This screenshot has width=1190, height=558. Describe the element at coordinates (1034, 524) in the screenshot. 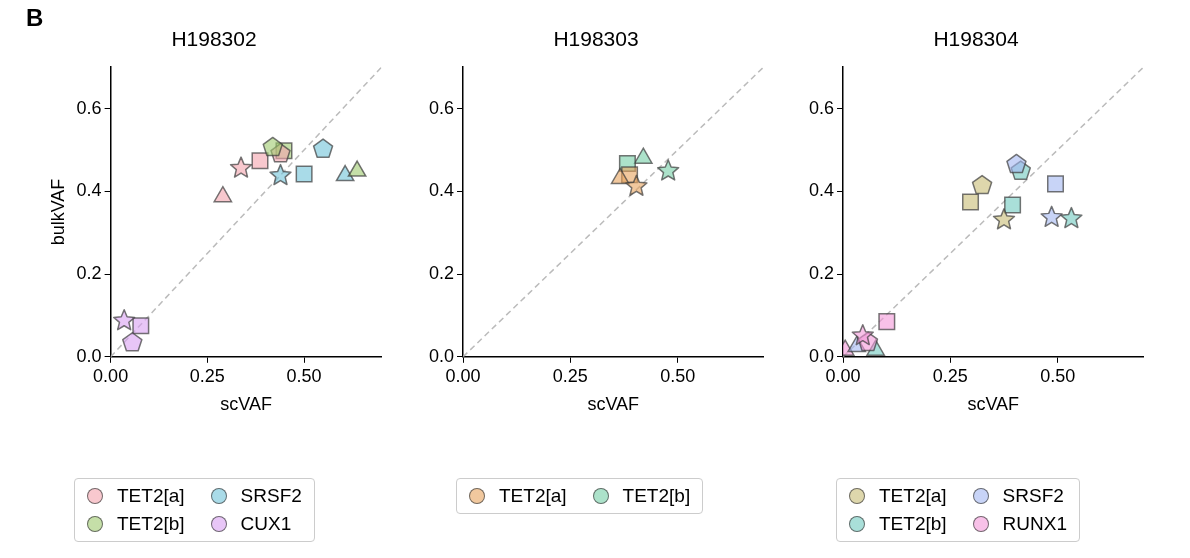

I see `legend-label: RUNX1` at that location.